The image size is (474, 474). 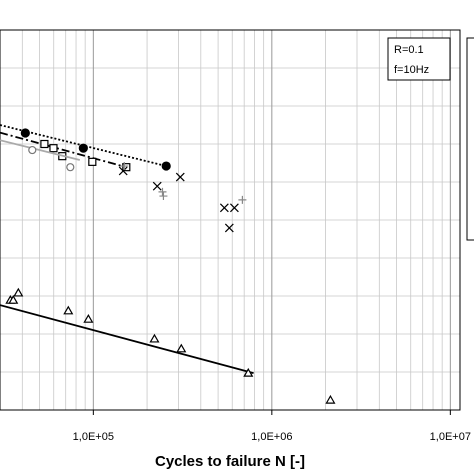 I want to click on annotation: R=0.1, so click(x=409, y=50).